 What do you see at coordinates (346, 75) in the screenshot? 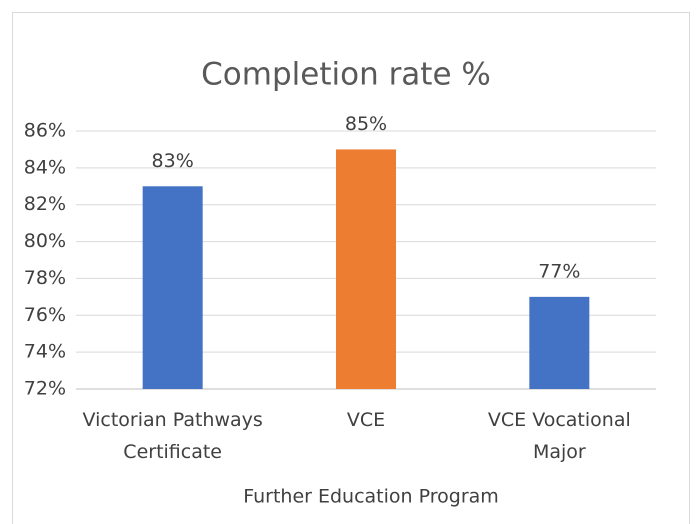
I see `chart-title: Completion rate %` at bounding box center [346, 75].